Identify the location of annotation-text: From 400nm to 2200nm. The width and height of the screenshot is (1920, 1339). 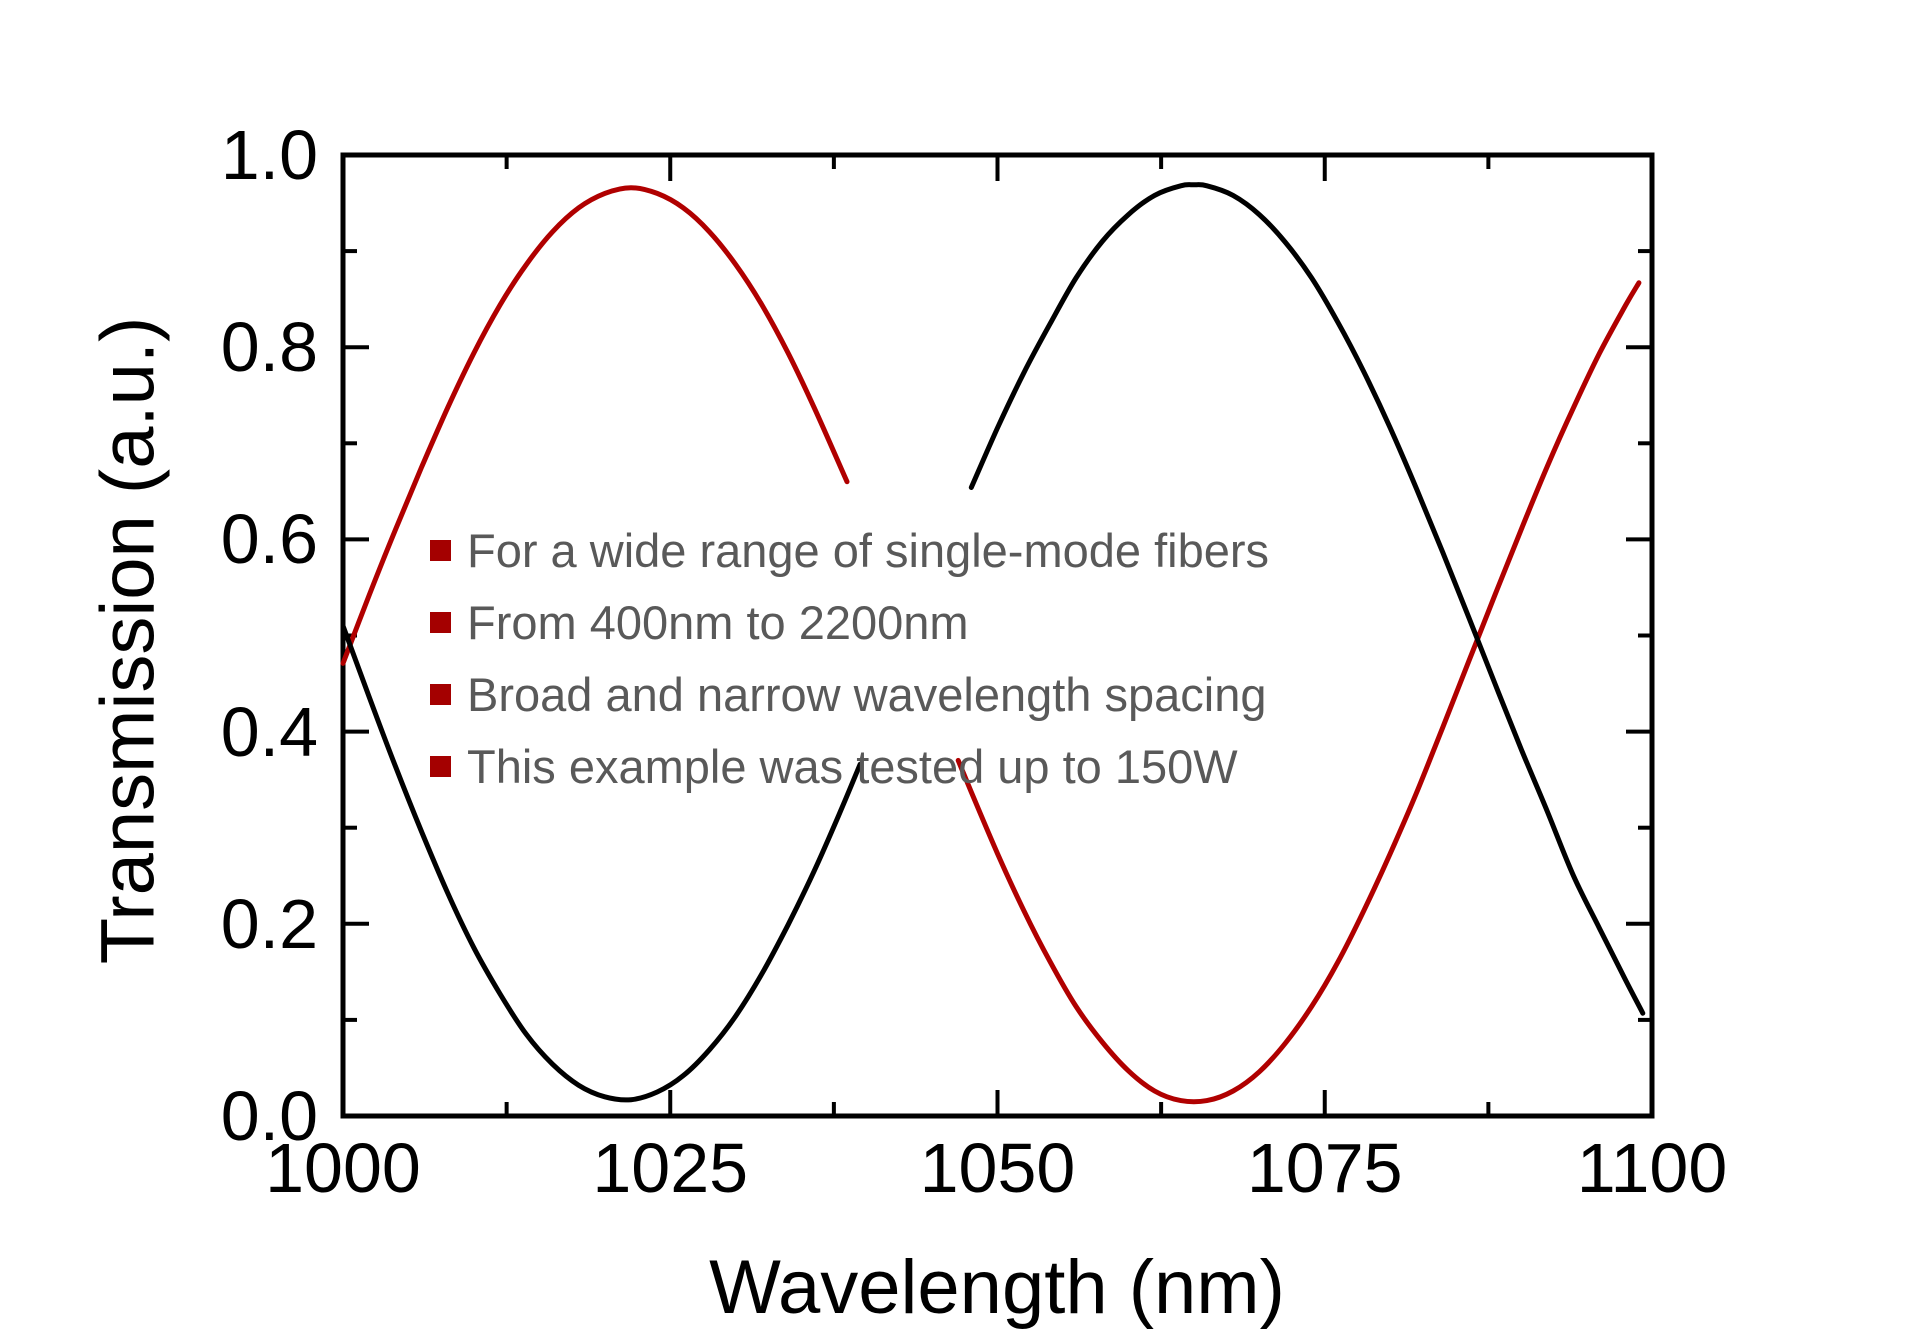
(718, 622).